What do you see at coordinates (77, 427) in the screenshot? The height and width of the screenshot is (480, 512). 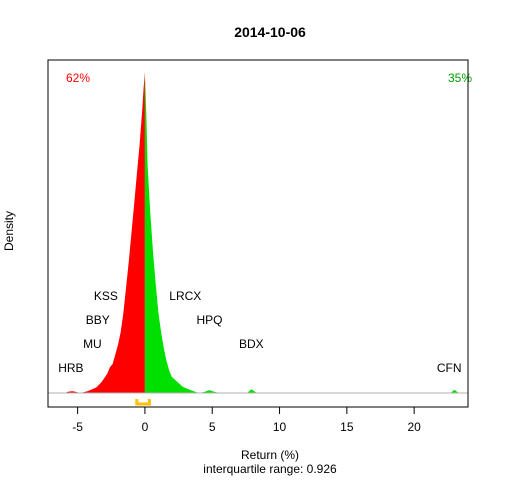 I see `x-tick-label: -5` at bounding box center [77, 427].